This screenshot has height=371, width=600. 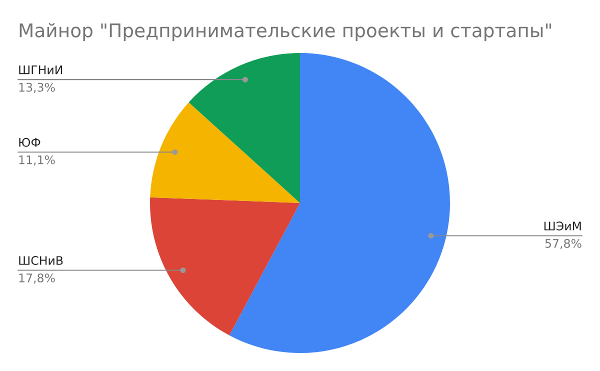 What do you see at coordinates (40, 70) in the screenshot?
I see `slice-label: ШГНиИ` at bounding box center [40, 70].